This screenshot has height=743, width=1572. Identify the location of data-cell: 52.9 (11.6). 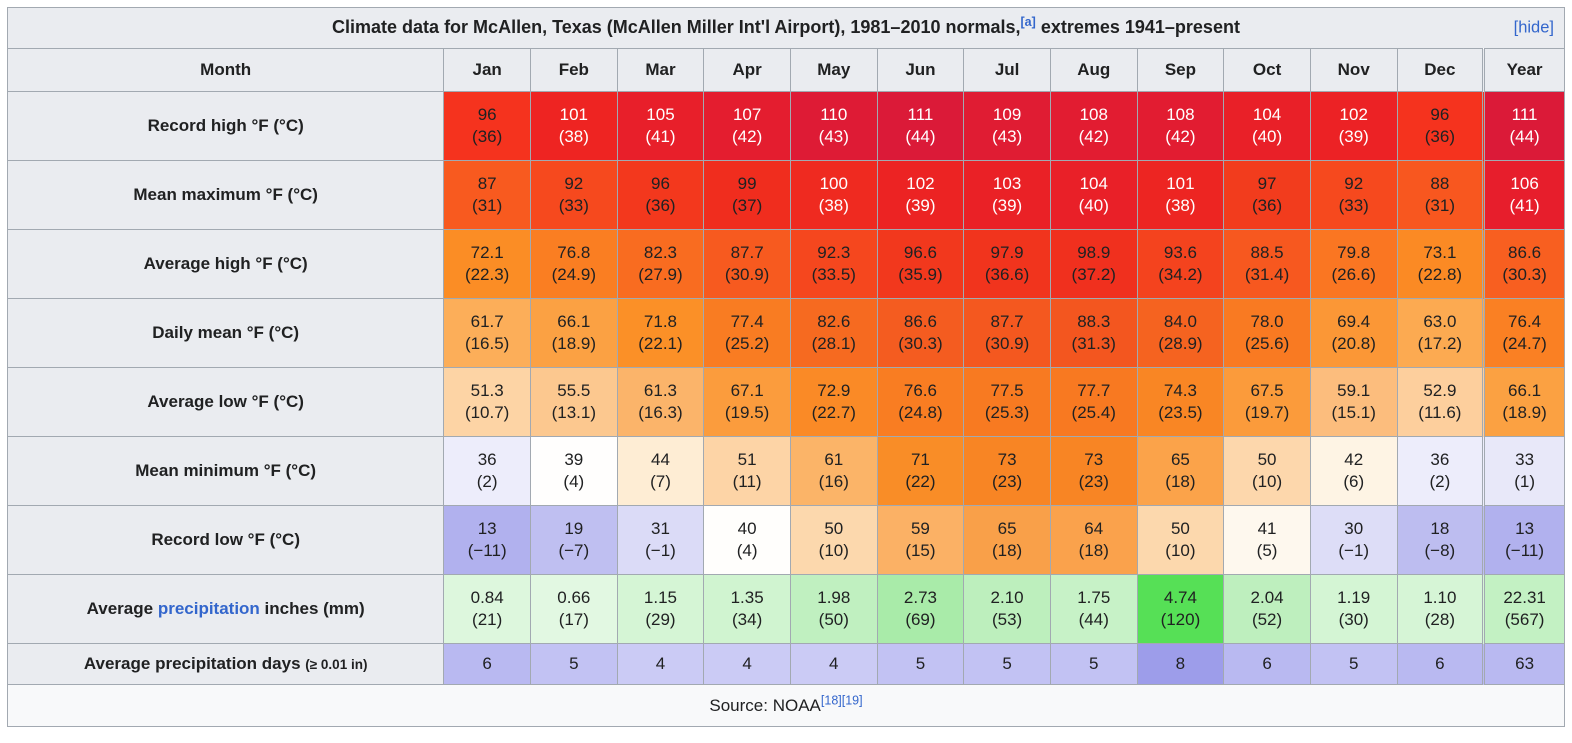
(1440, 402).